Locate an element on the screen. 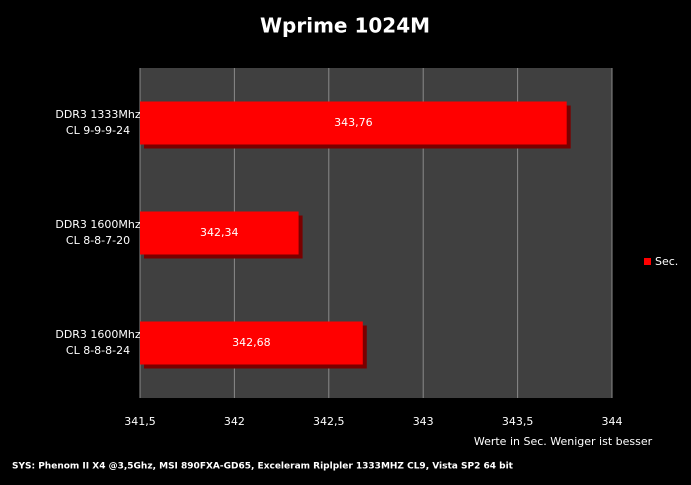 The height and width of the screenshot is (485, 691). y-tick-label: CL 9-9-9-24 is located at coordinates (98, 130).